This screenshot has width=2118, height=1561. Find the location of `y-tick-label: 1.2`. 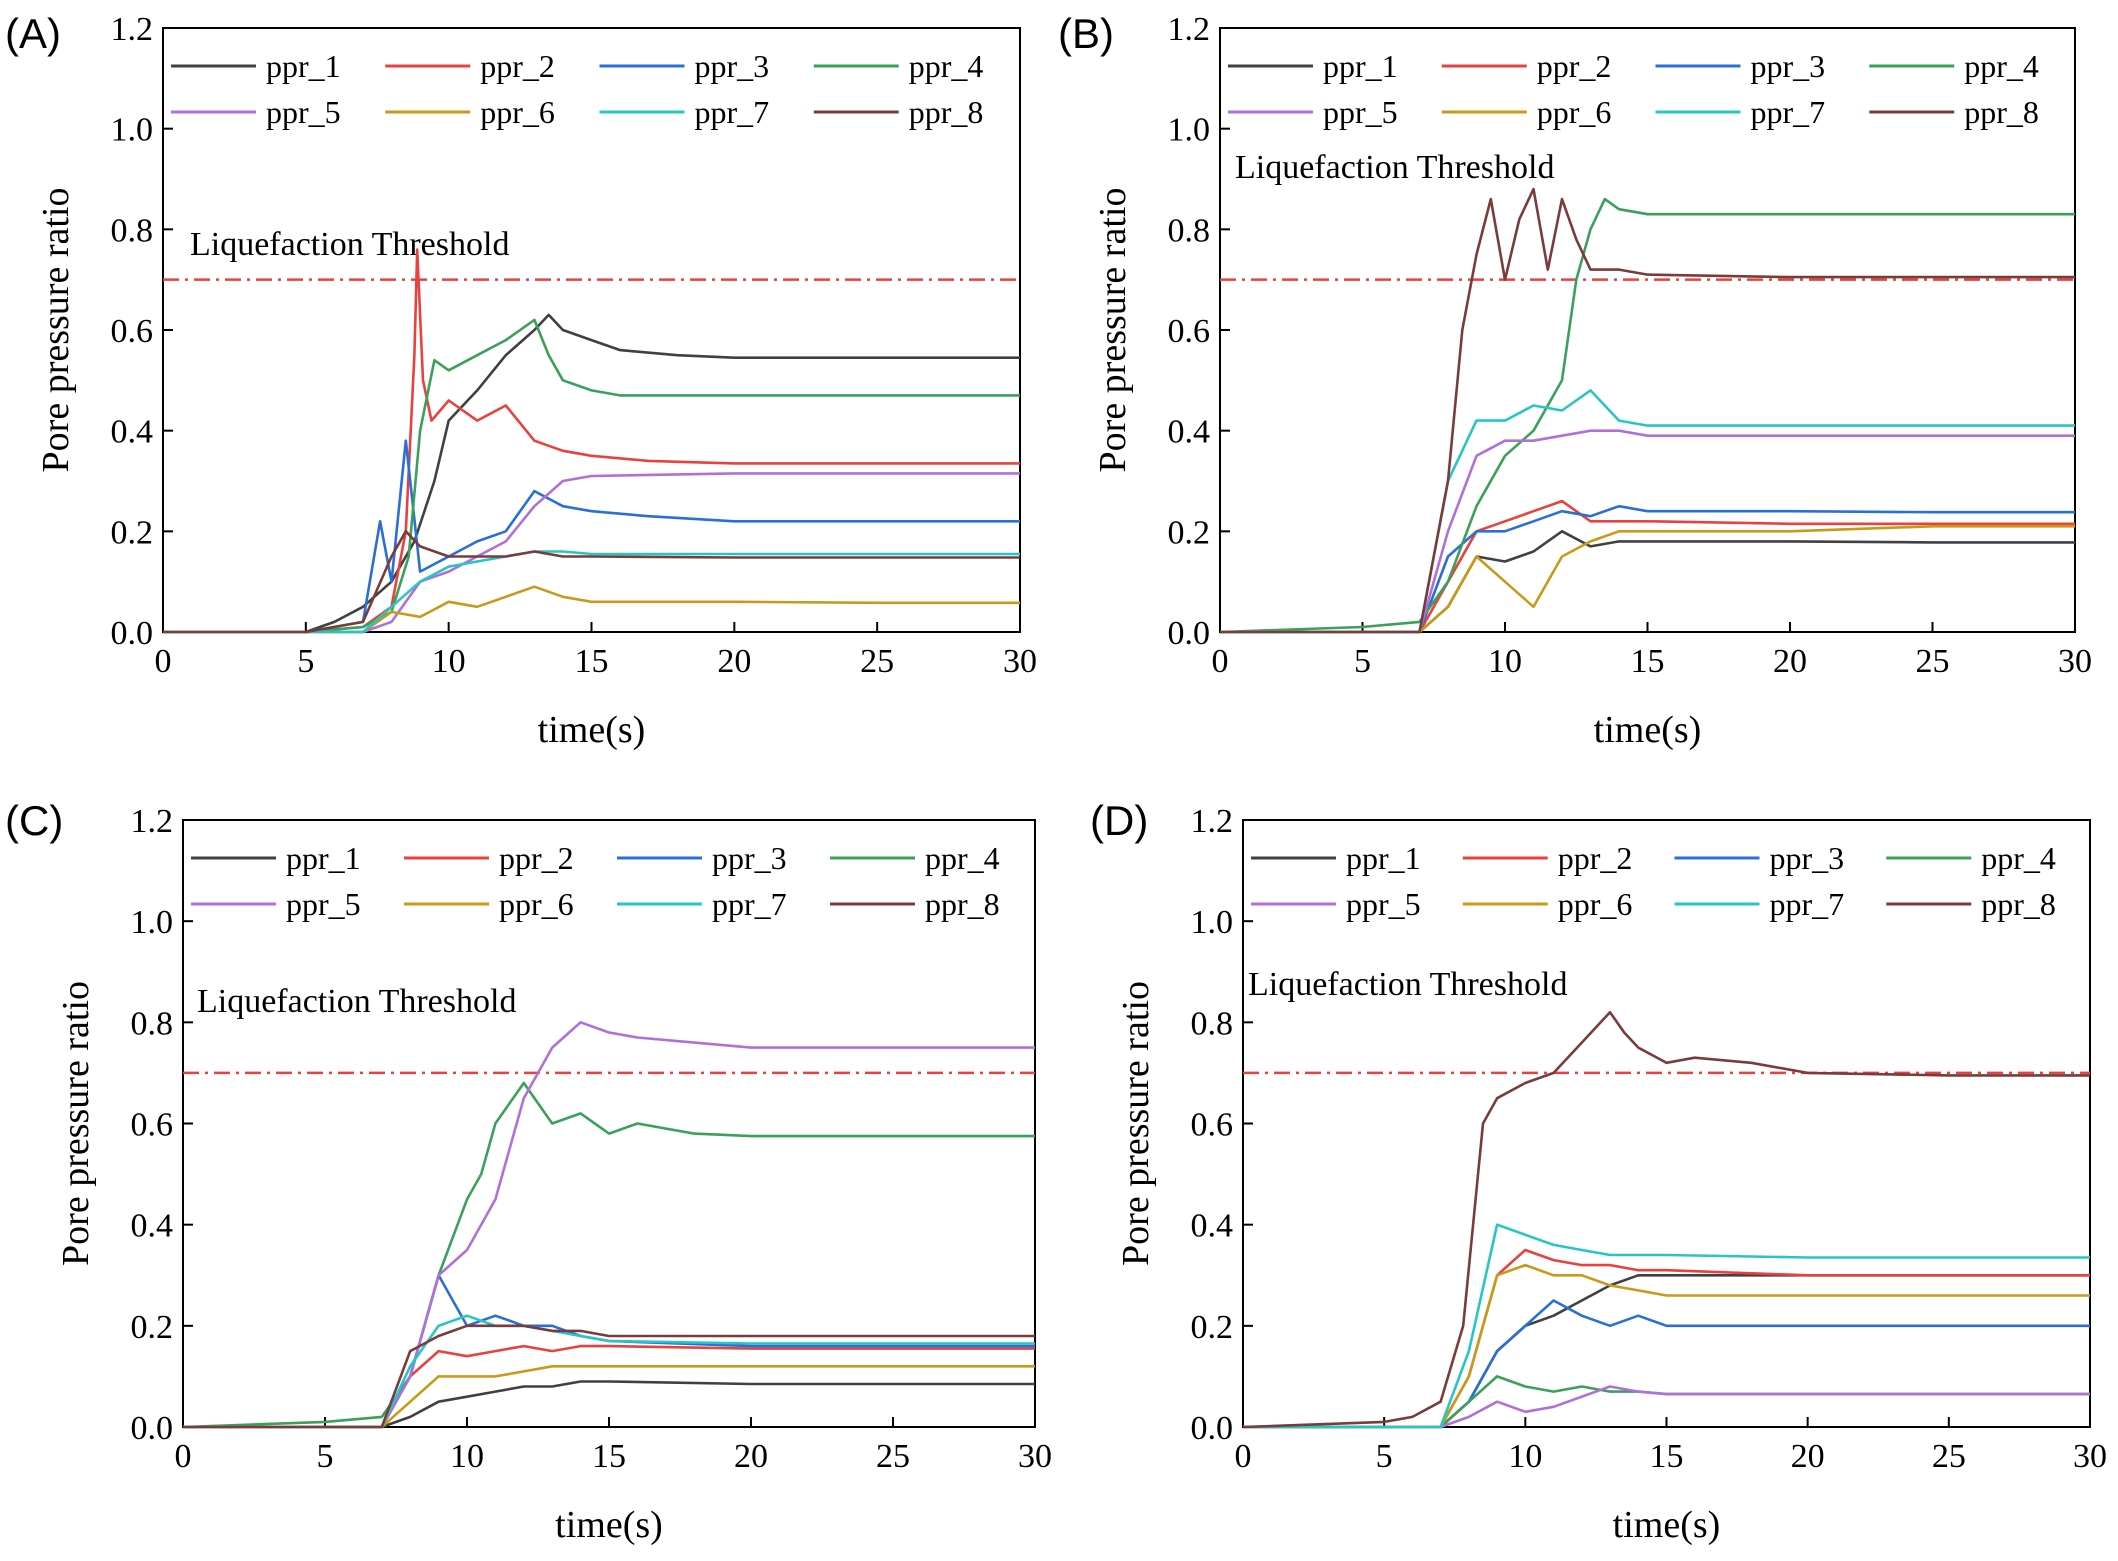

y-tick-label: 1.2 is located at coordinates (1212, 821).